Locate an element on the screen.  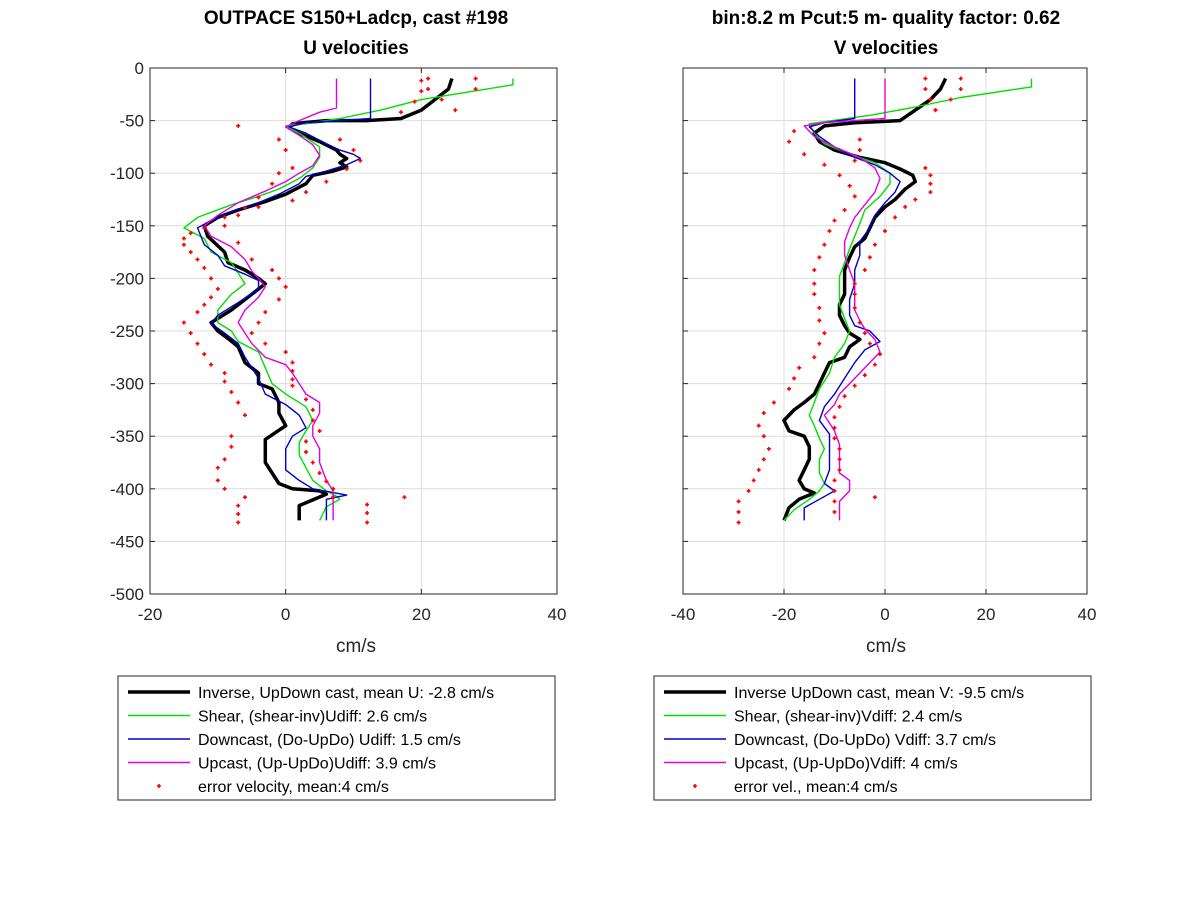
panel-subtitle: V velocities is located at coordinates (886, 48).